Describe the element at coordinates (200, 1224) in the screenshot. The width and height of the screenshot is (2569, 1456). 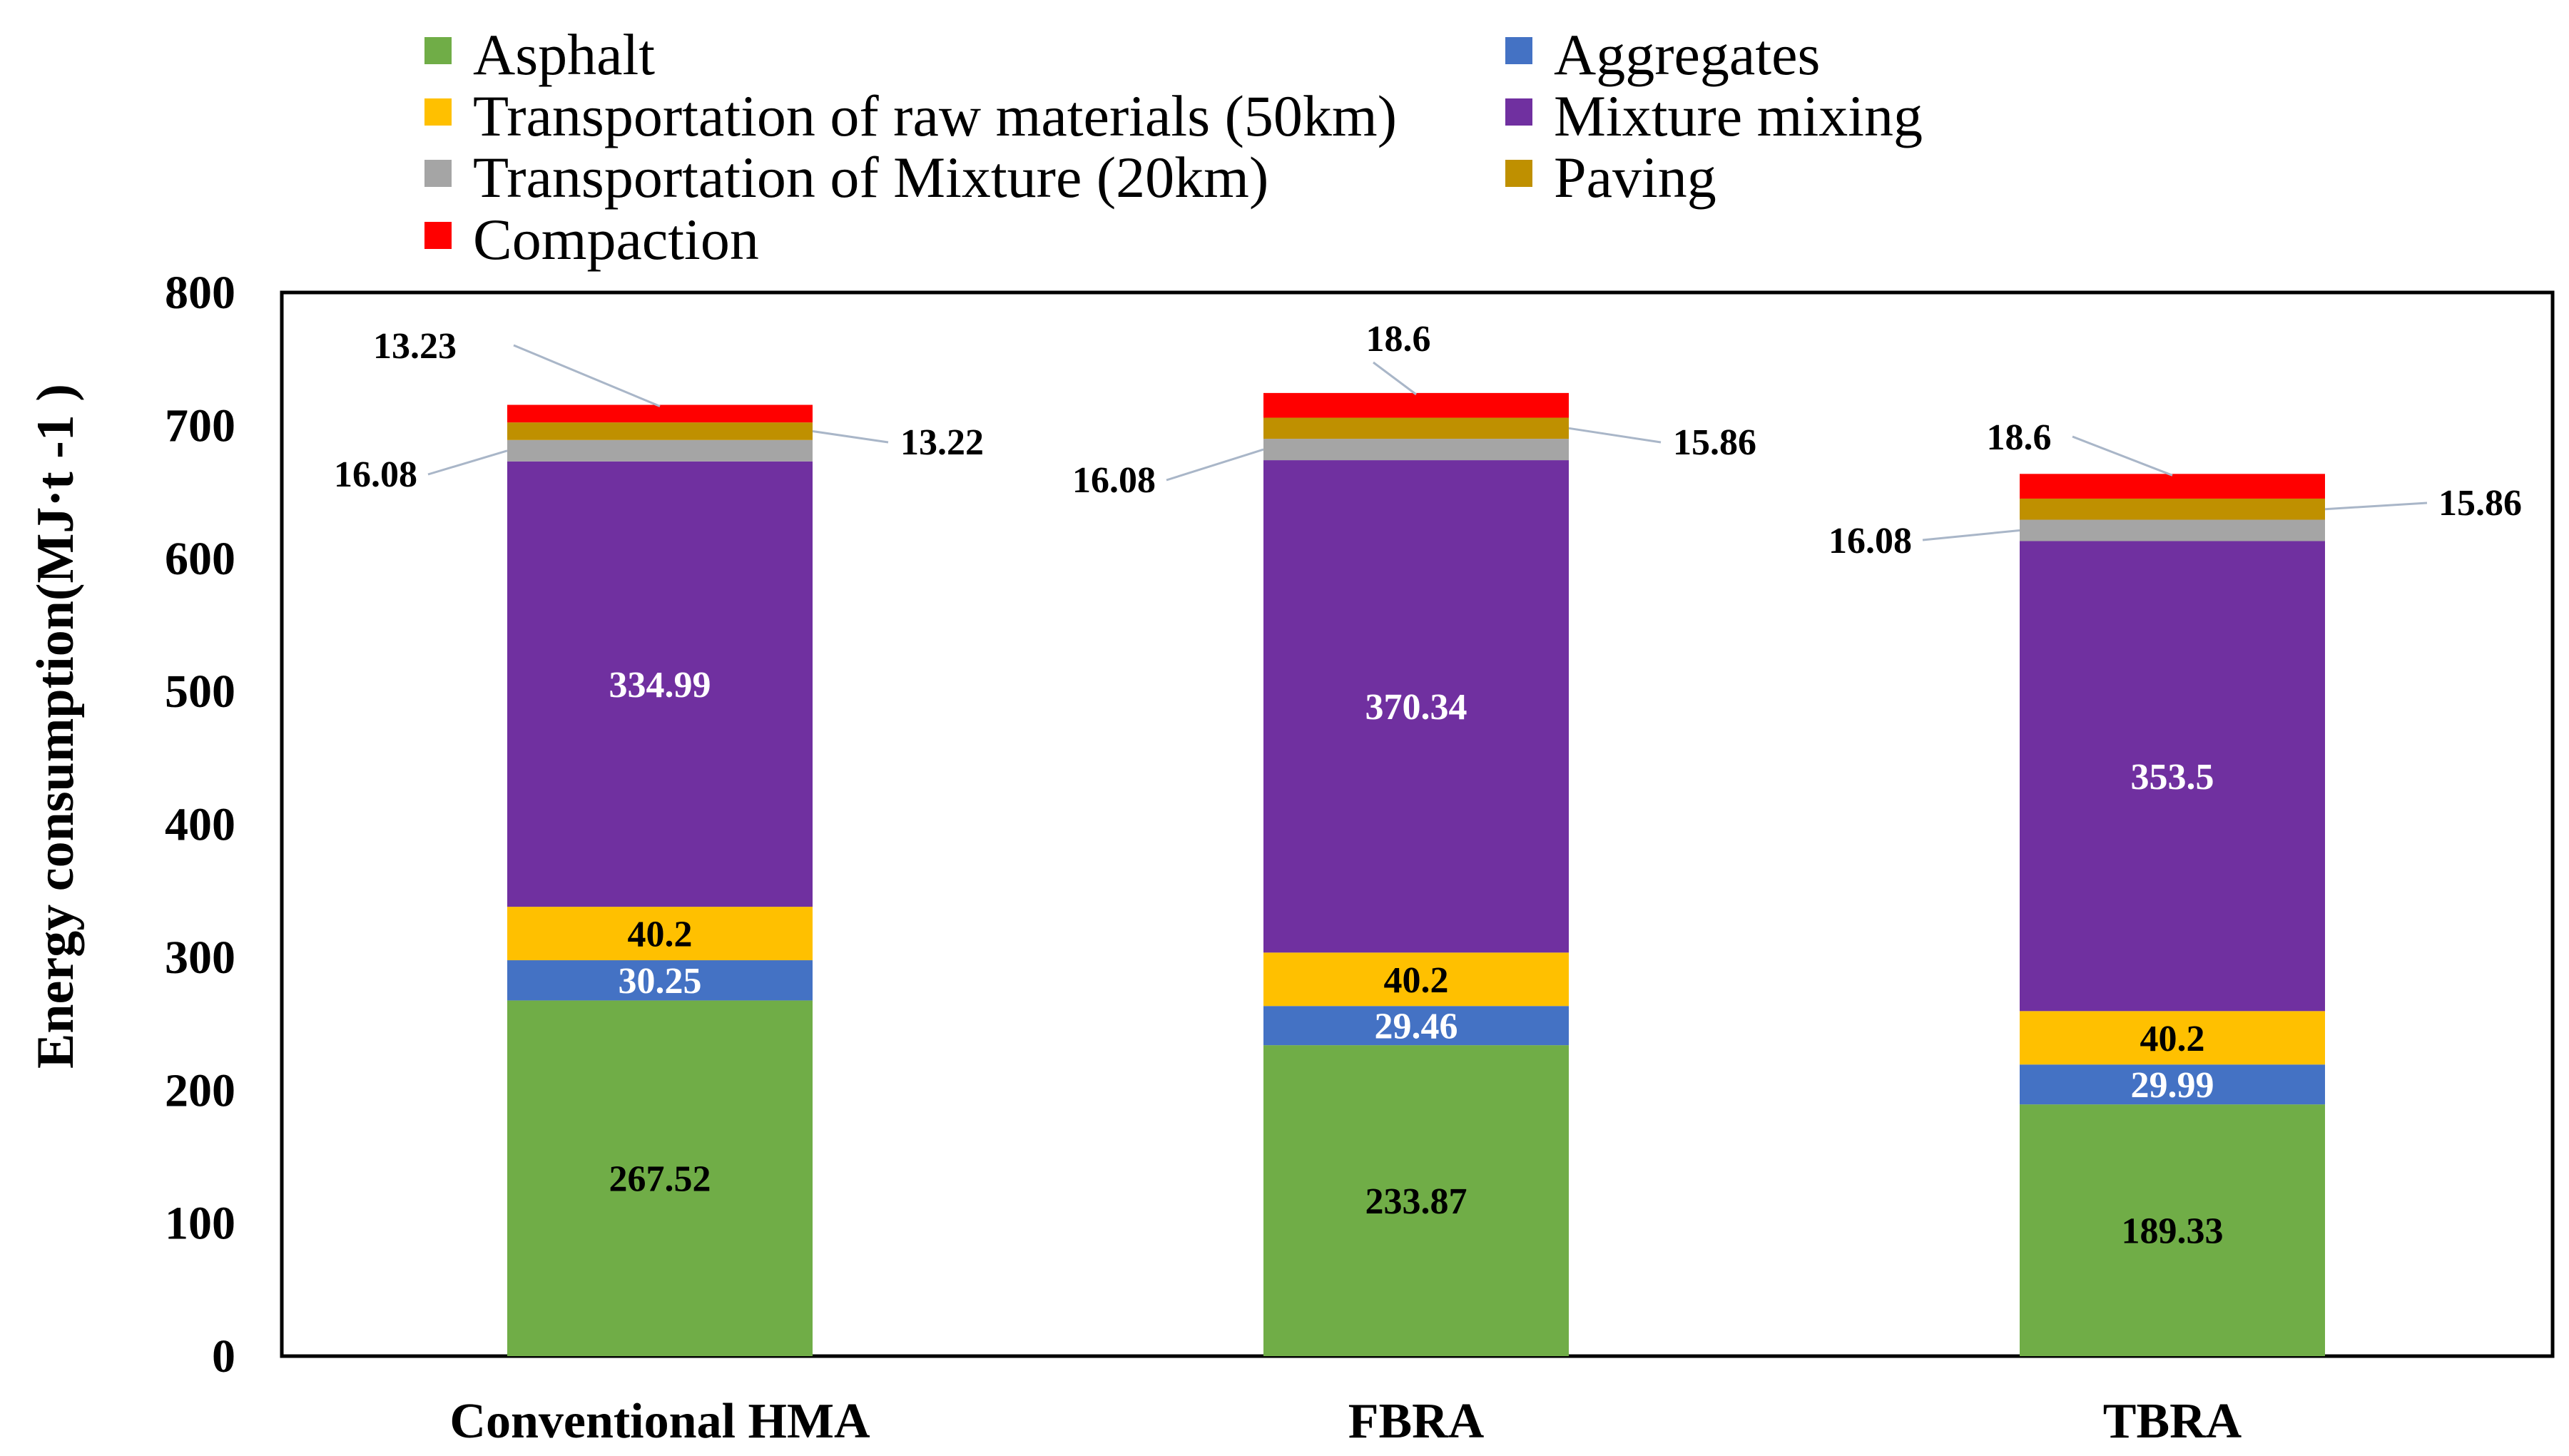
I see `y-tick-label: 100` at that location.